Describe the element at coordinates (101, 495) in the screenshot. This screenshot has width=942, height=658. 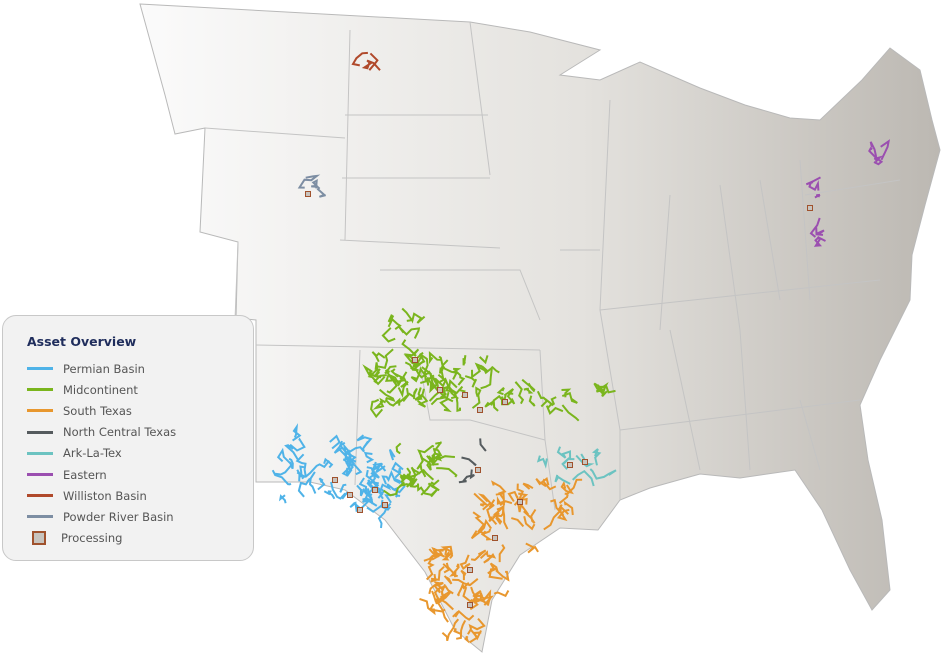
I see `legend-item: Williston Basin` at that location.